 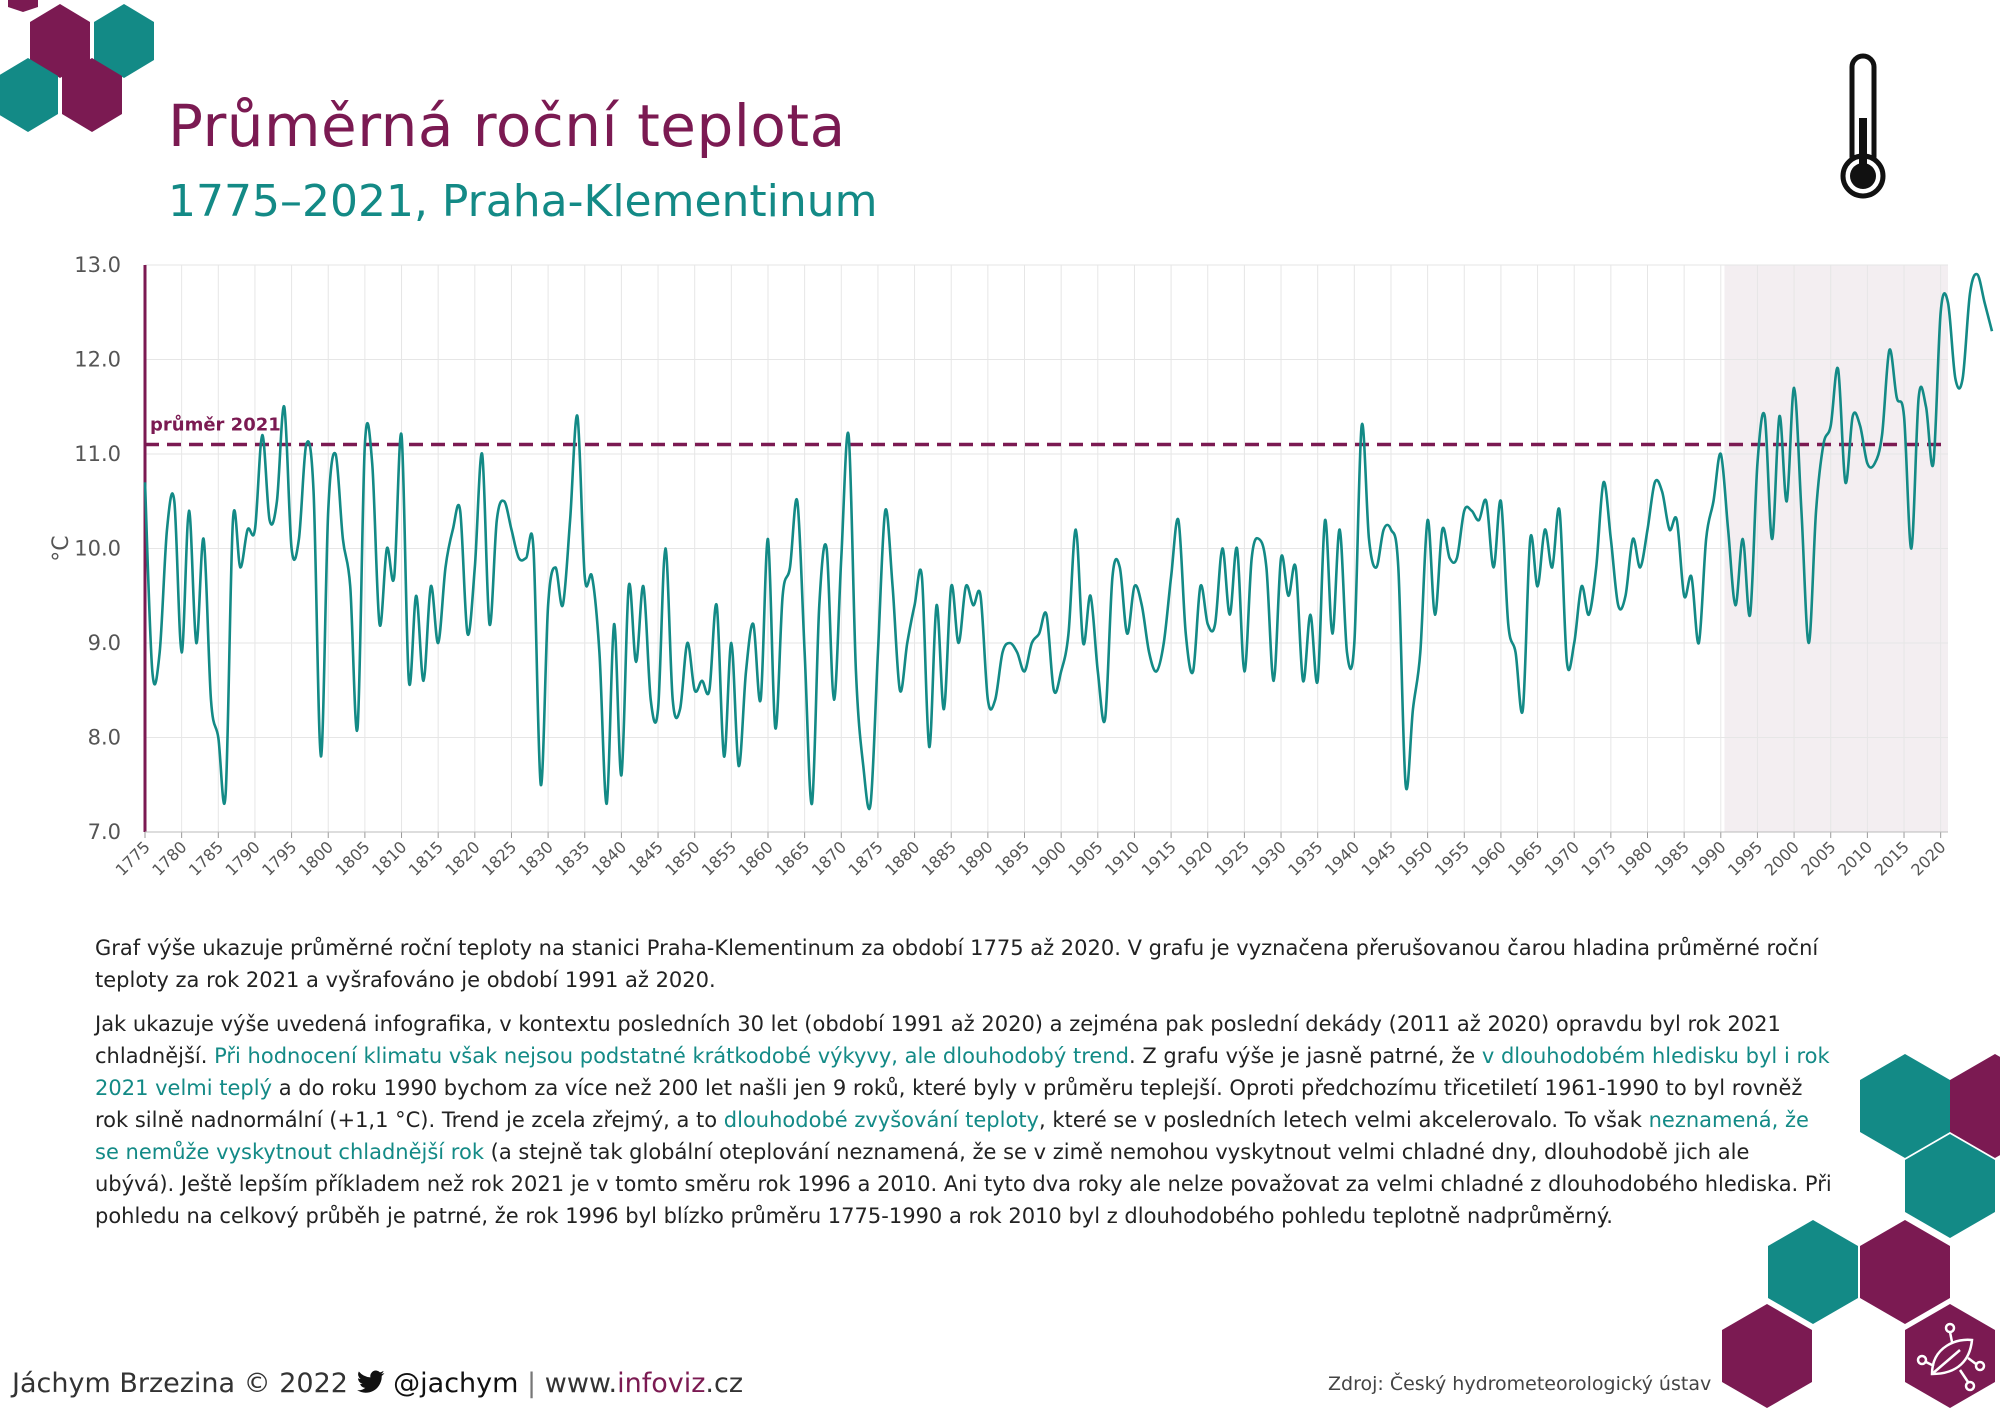 I want to click on page-title: Průměrná roční teplota, so click(x=507, y=126).